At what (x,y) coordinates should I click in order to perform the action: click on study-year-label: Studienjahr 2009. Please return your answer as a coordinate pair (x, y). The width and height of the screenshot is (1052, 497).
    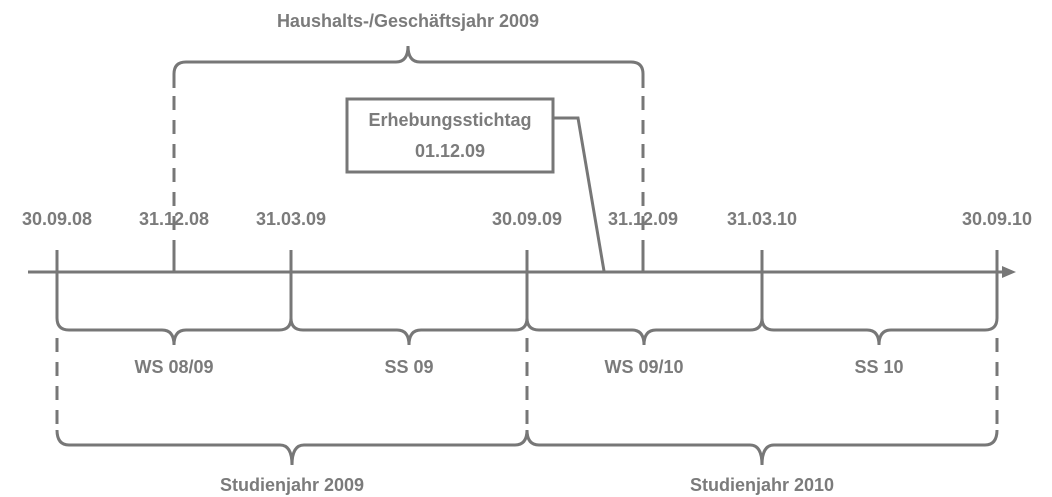
    Looking at the image, I should click on (292, 485).